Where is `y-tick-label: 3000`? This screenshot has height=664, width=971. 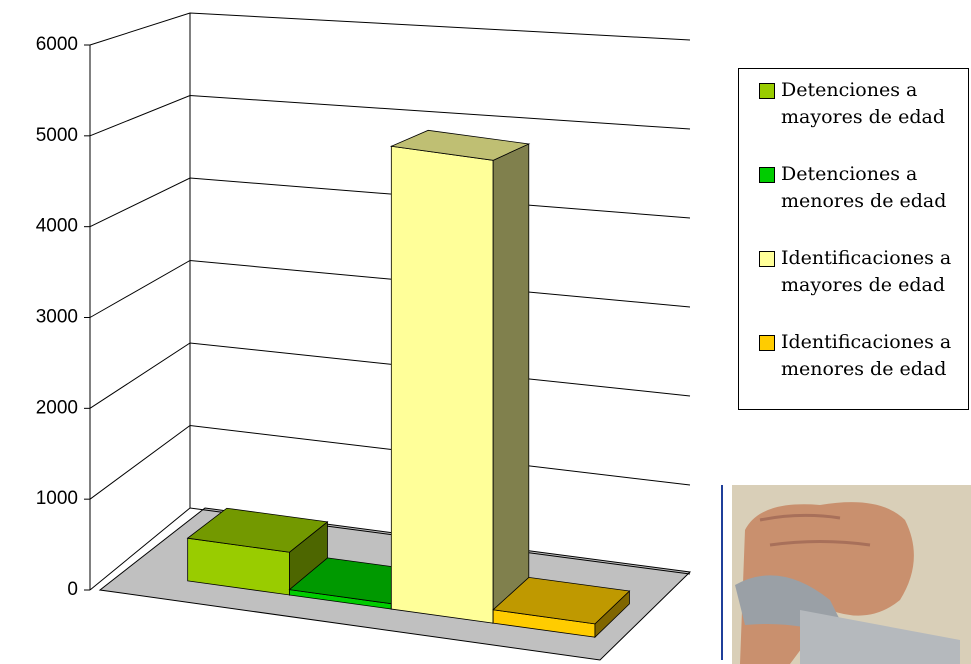
y-tick-label: 3000 is located at coordinates (57, 317).